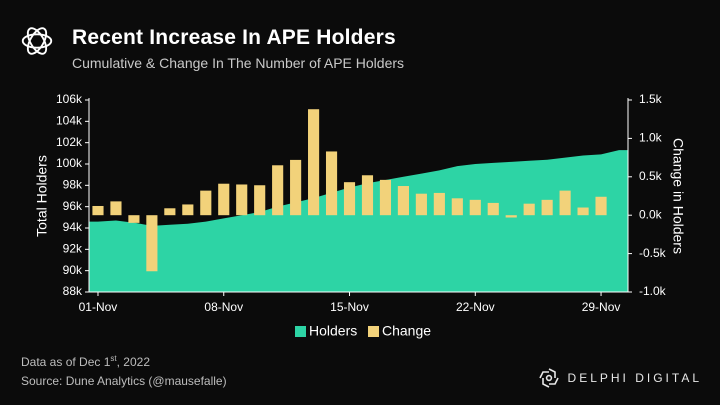  What do you see at coordinates (601, 307) in the screenshot?
I see `x-tick-label: 29-Nov` at bounding box center [601, 307].